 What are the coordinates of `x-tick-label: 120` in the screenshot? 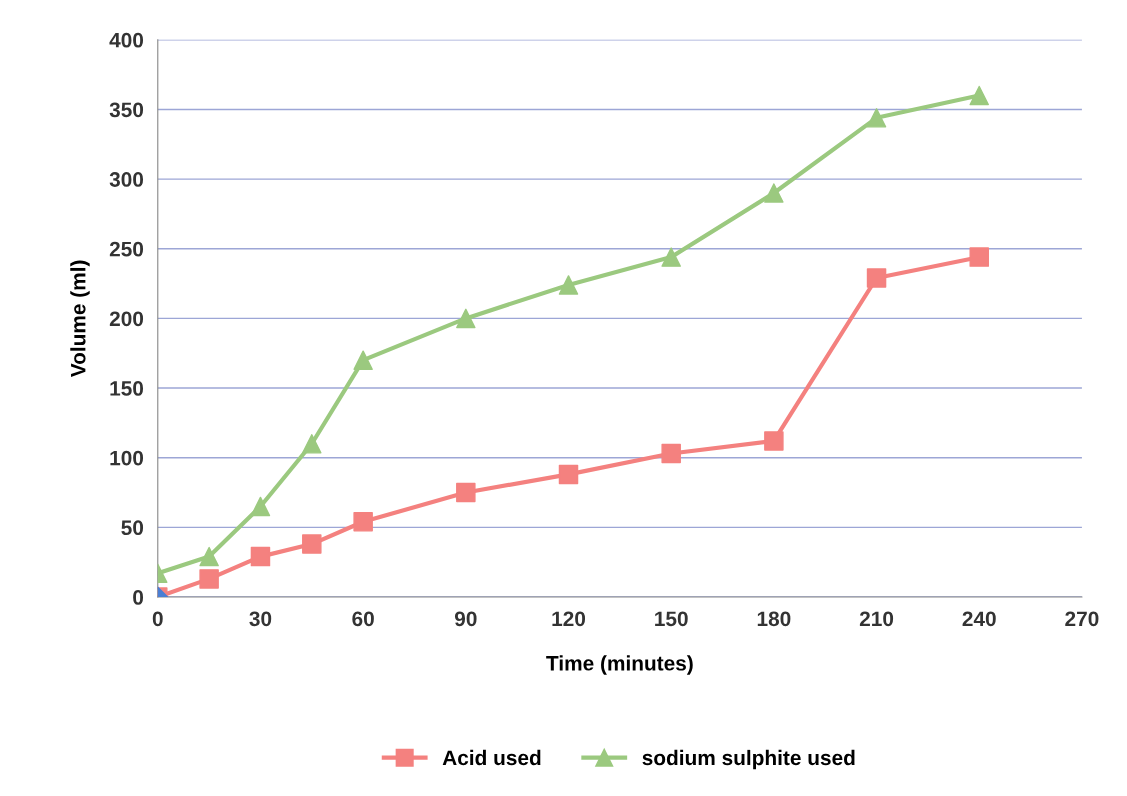 It's located at (569, 619).